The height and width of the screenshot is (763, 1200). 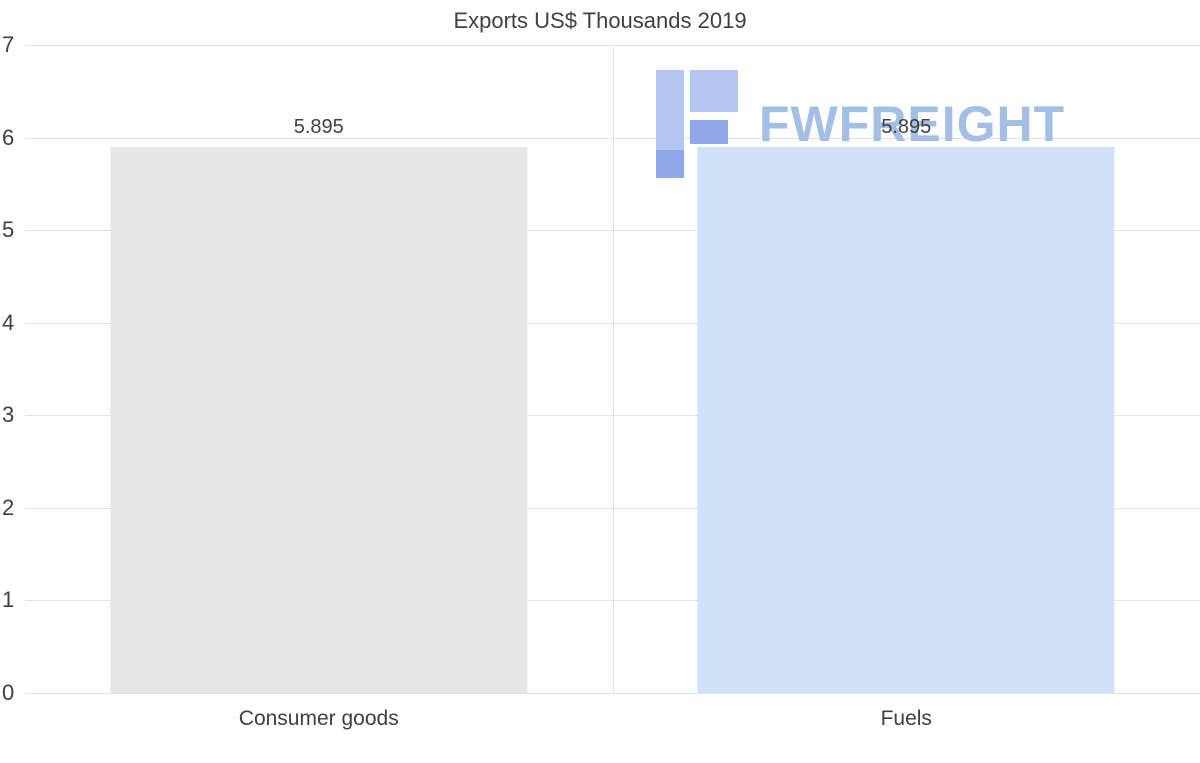 I want to click on x-axis: Consumer goods Fuels, so click(x=612, y=728).